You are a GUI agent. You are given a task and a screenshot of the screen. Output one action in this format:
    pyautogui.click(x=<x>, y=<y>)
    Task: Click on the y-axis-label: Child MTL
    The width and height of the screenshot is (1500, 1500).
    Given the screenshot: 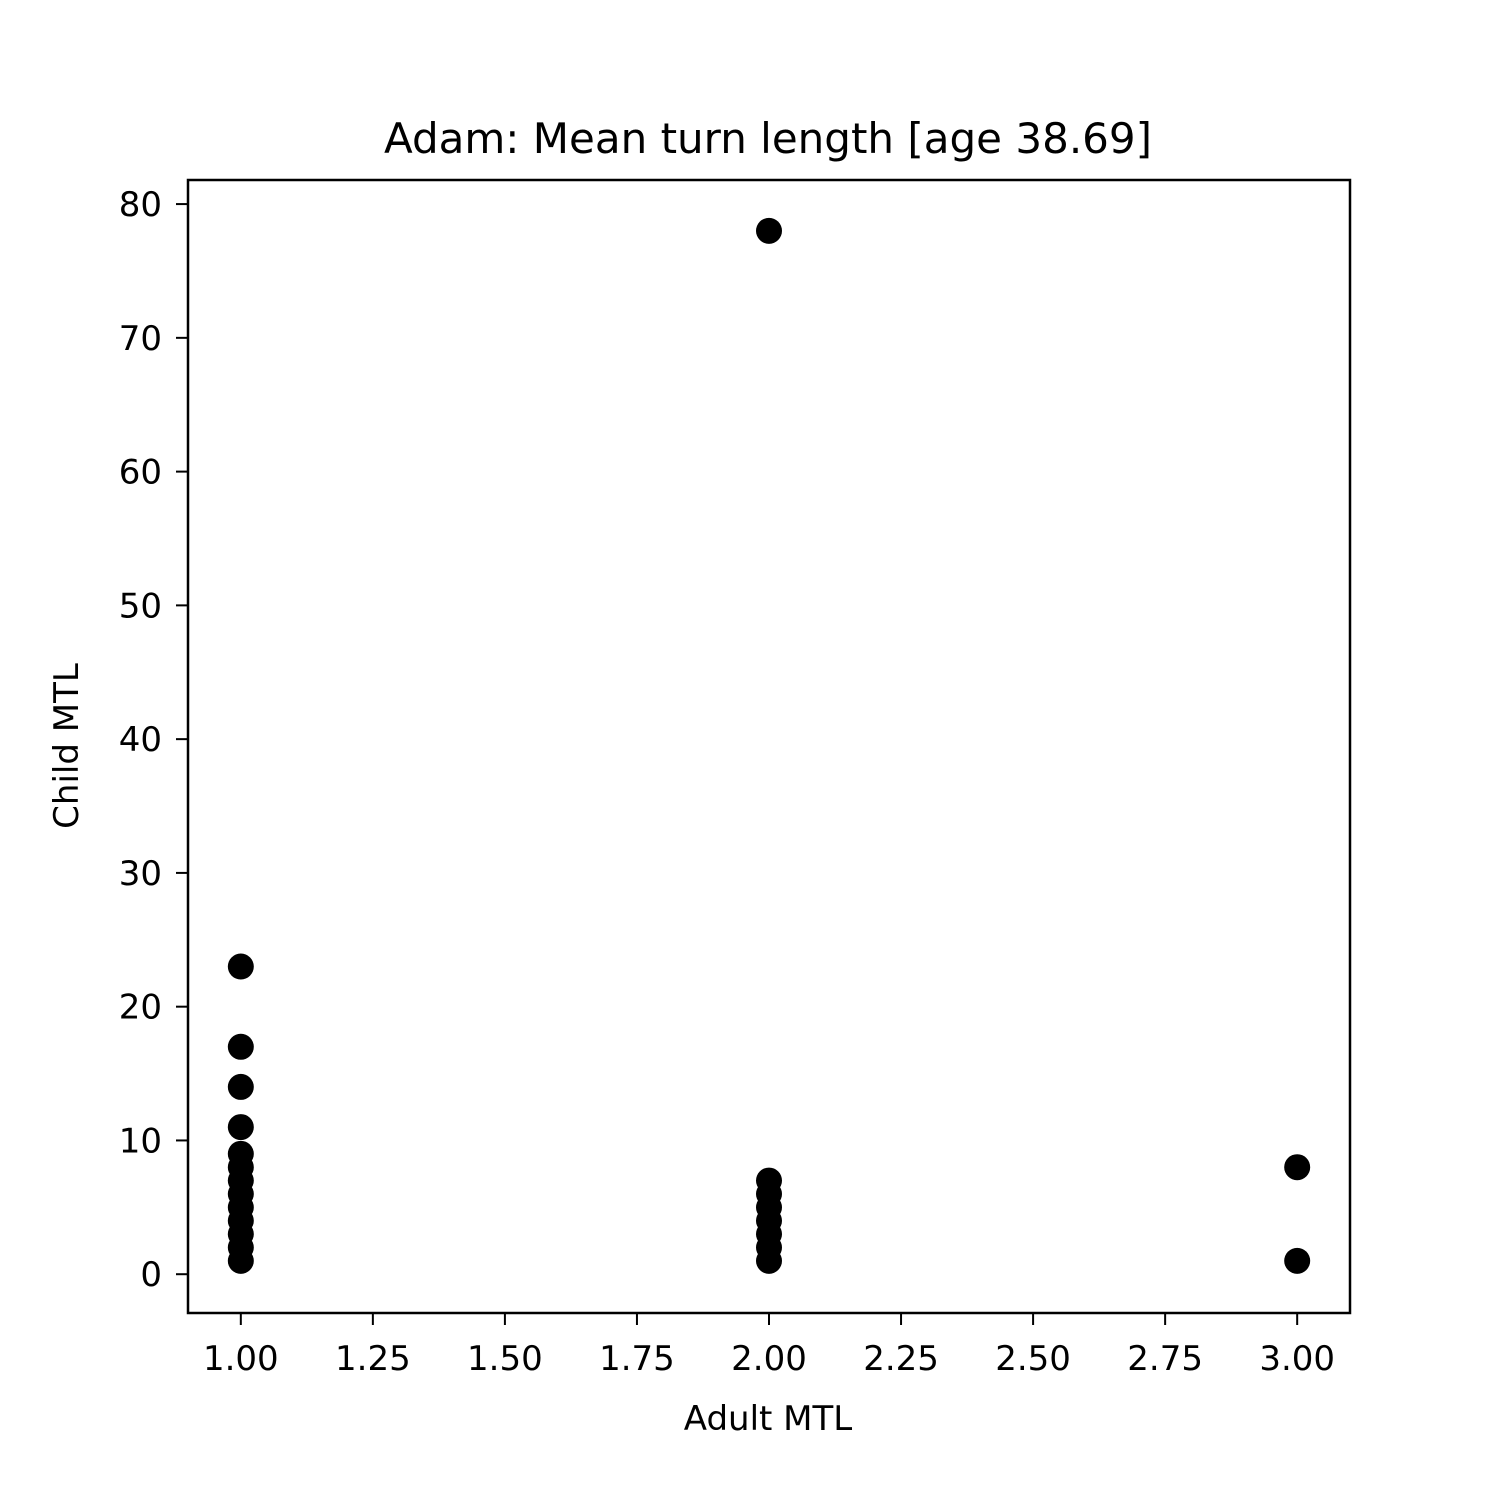 What is the action you would take?
    pyautogui.click(x=67, y=746)
    